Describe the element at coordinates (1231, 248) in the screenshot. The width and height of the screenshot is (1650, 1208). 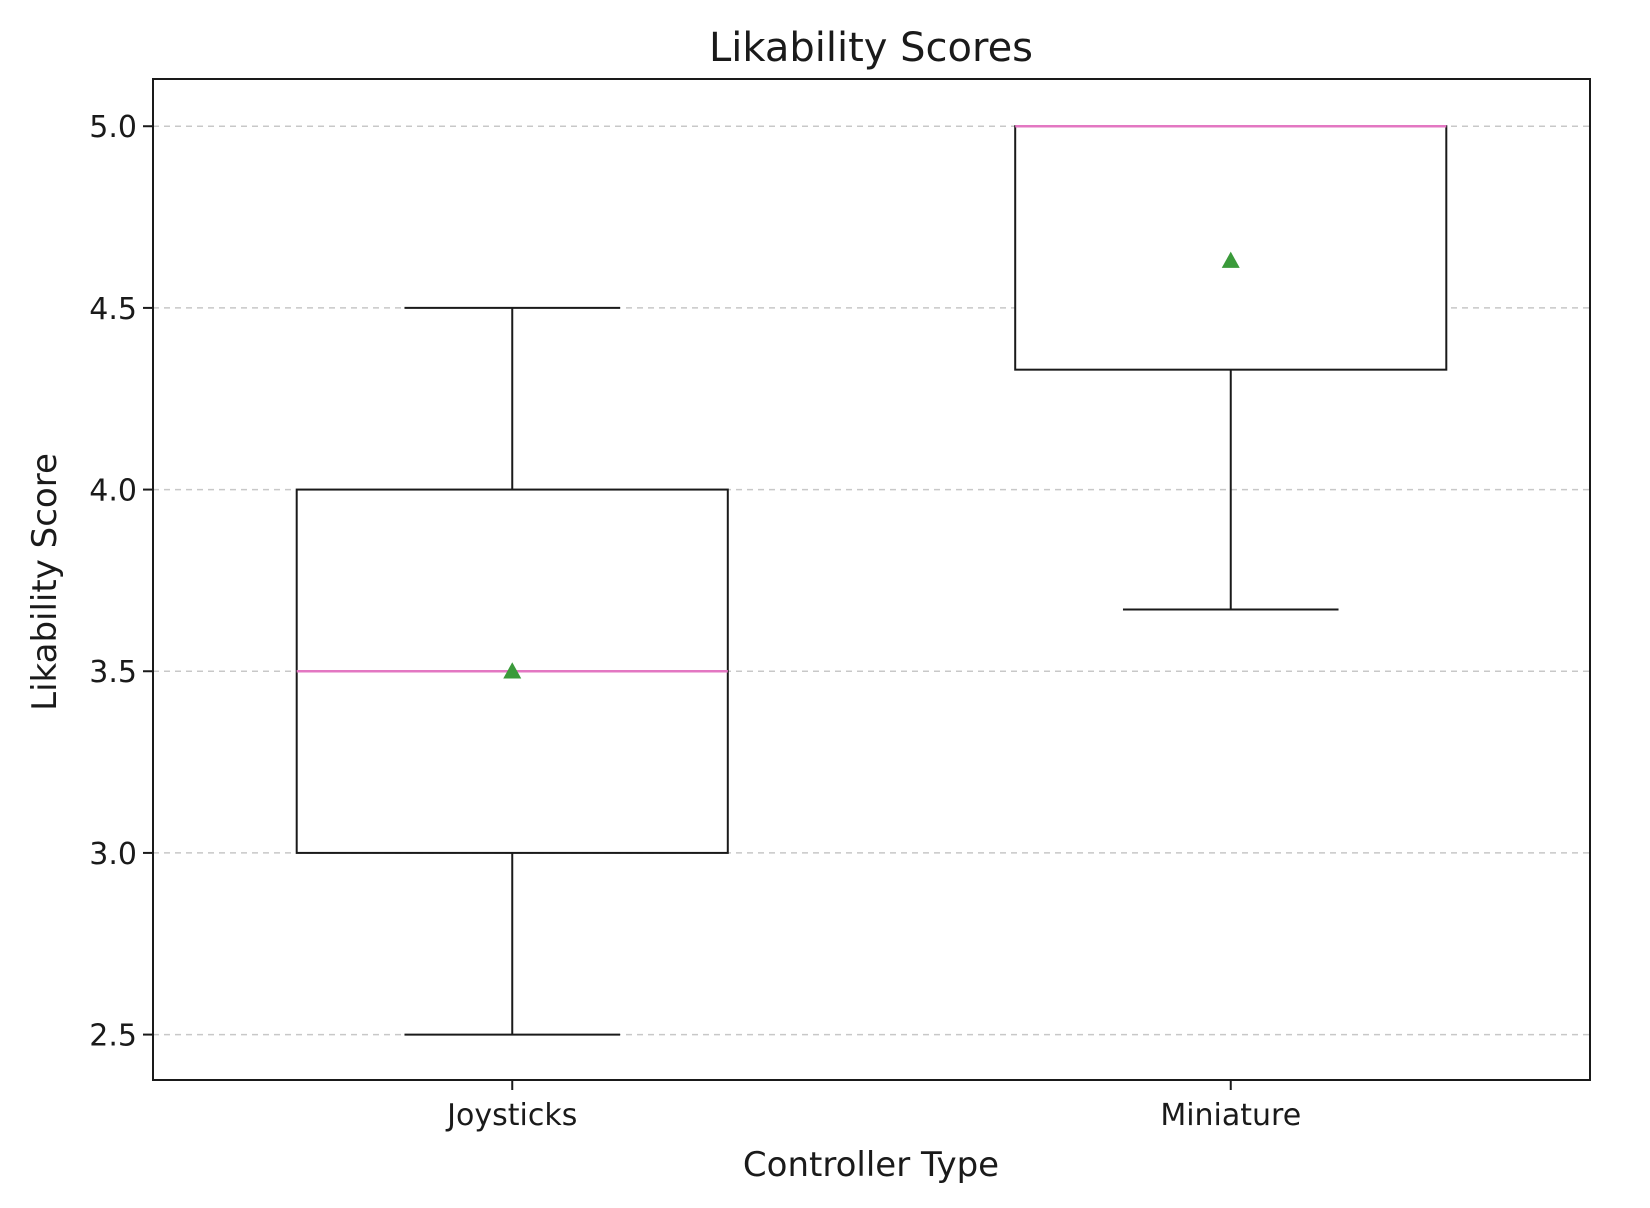
I see `iqr-box` at that location.